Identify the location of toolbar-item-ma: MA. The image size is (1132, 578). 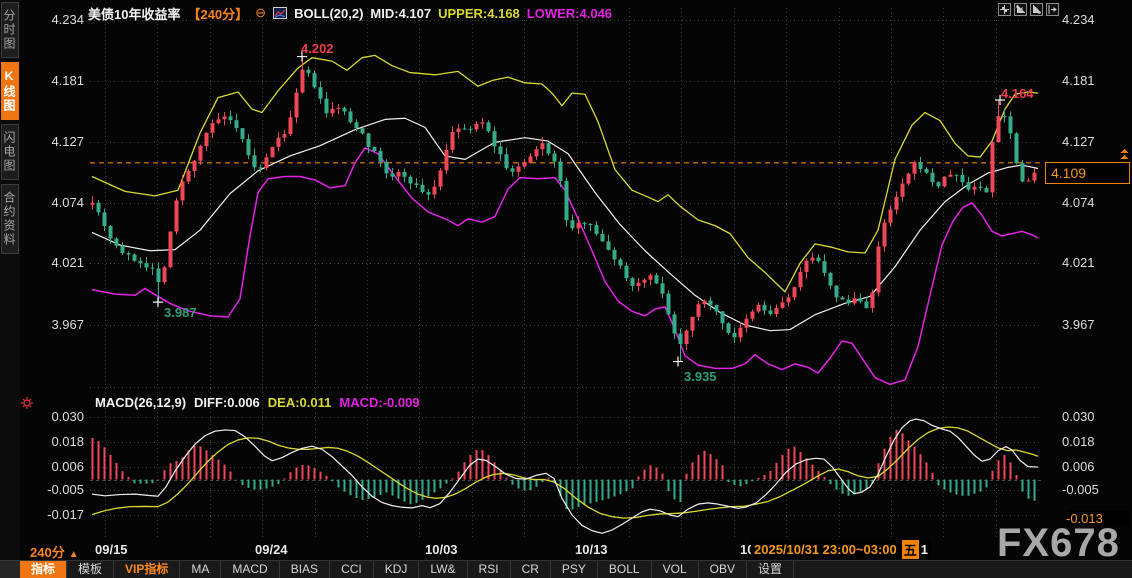
(201, 569).